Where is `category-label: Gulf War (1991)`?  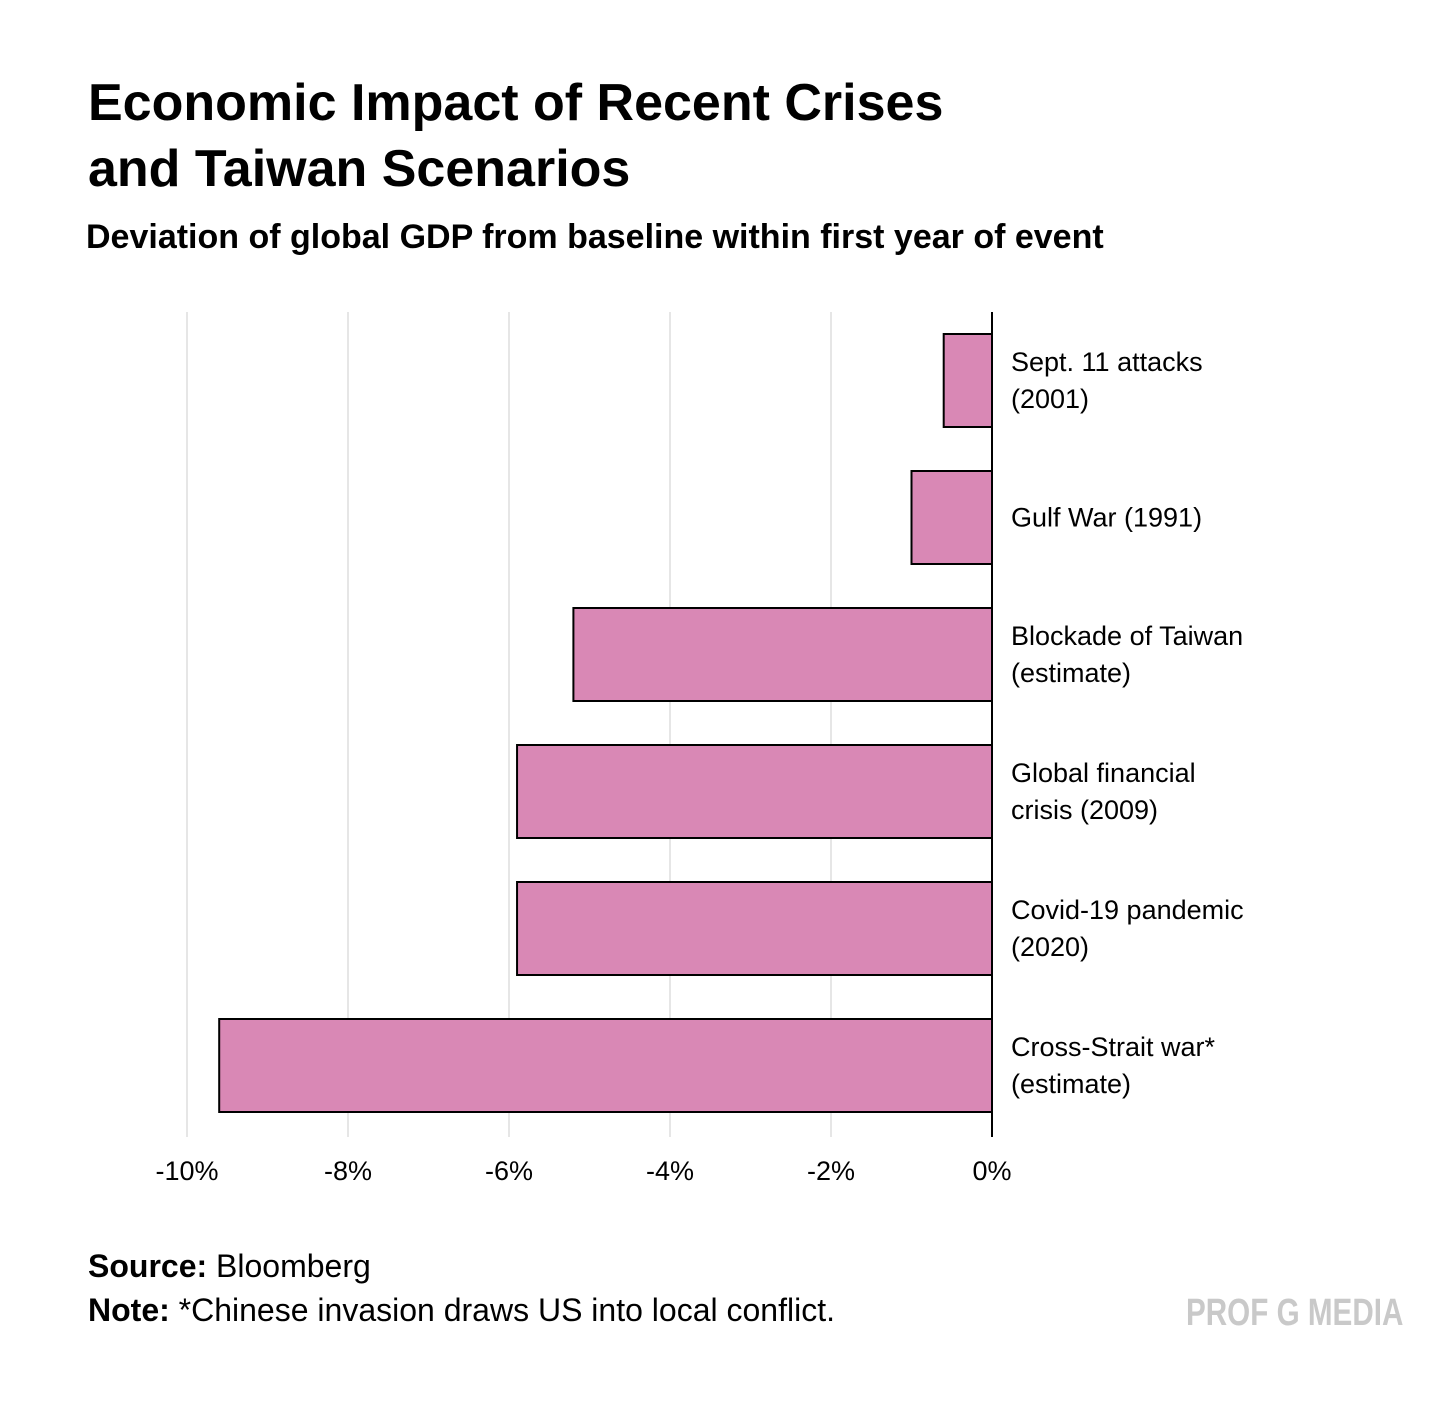 category-label: Gulf War (1991) is located at coordinates (1106, 518).